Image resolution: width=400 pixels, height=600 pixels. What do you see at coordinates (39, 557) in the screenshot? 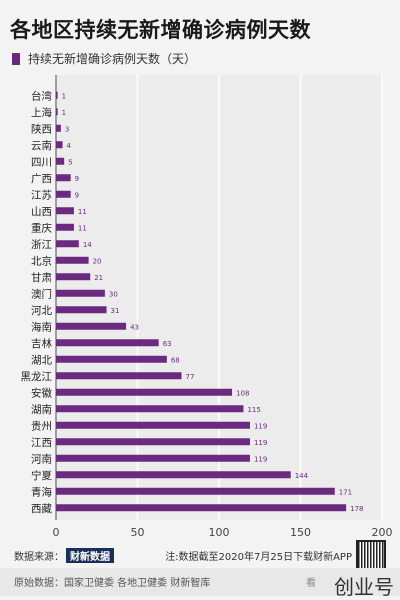
I see `source-label: 数据来源：` at bounding box center [39, 557].